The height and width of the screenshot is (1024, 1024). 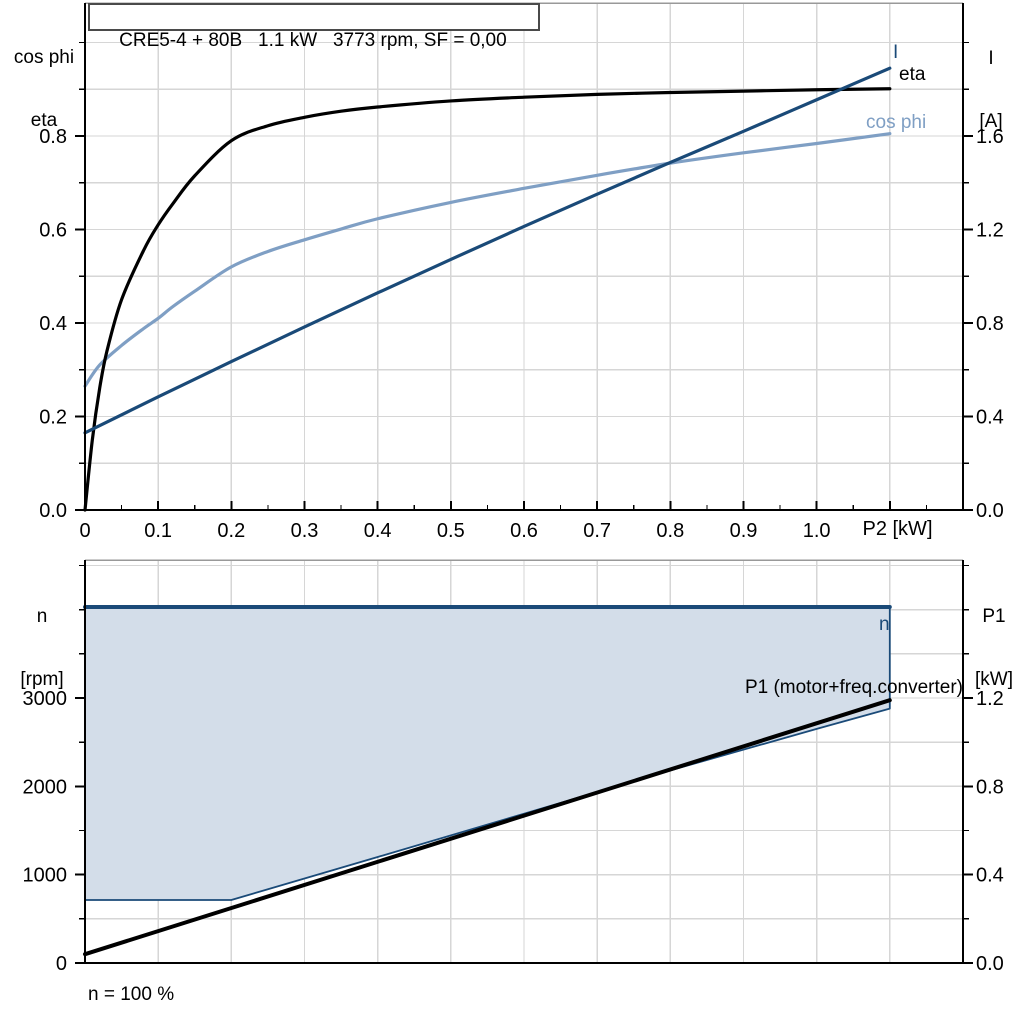 I want to click on svg-text: 0.3, so click(x=305, y=531).